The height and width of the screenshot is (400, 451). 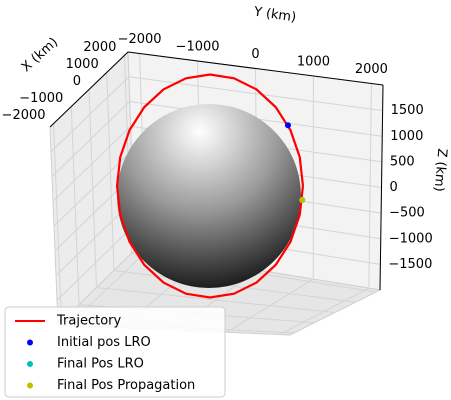 I want to click on z-tick-label: 1500, so click(x=407, y=110).